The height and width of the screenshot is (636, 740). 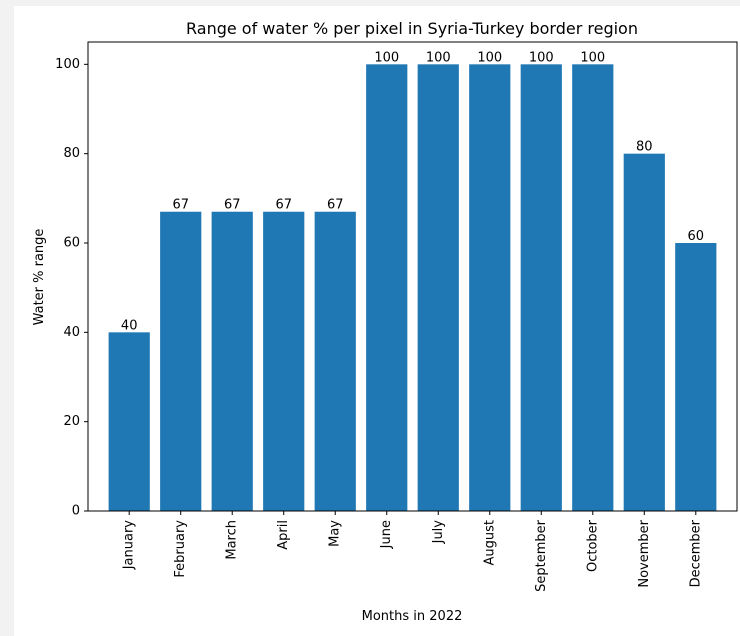 What do you see at coordinates (129, 421) in the screenshot?
I see `bar-january` at bounding box center [129, 421].